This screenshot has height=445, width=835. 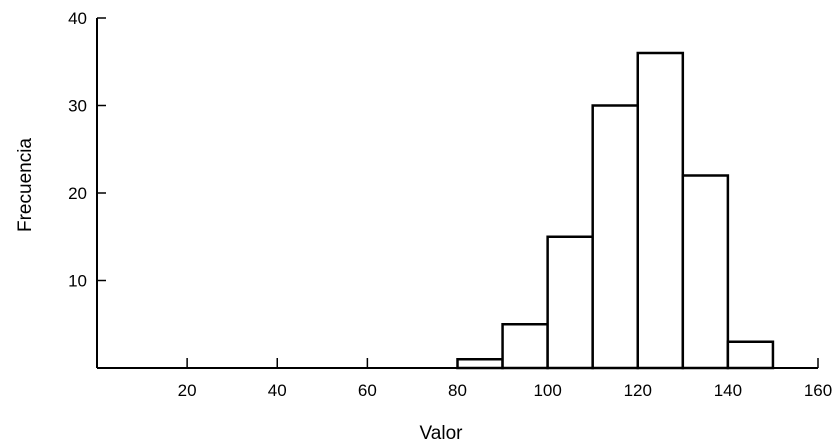 I want to click on y-ticks-group: 10 20 30 40, so click(x=87, y=150).